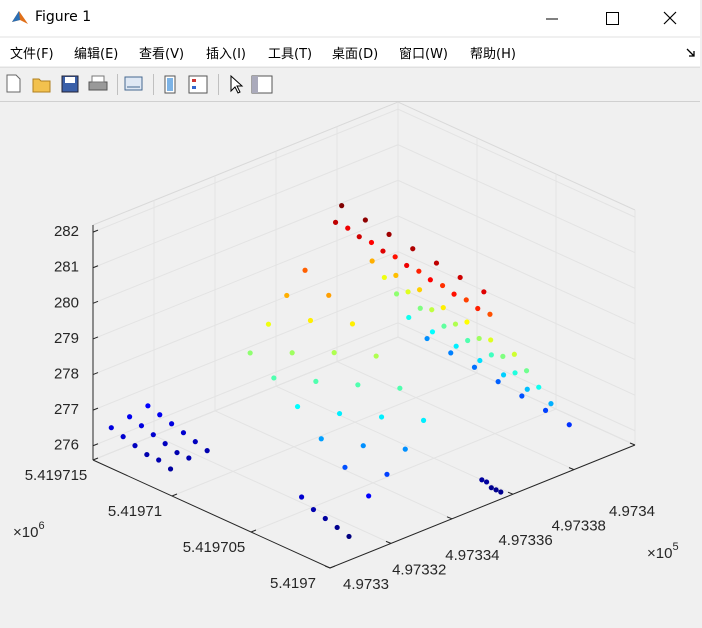 The image size is (702, 628). Describe the element at coordinates (66, 231) in the screenshot. I see `z-tick-label: 282` at that location.